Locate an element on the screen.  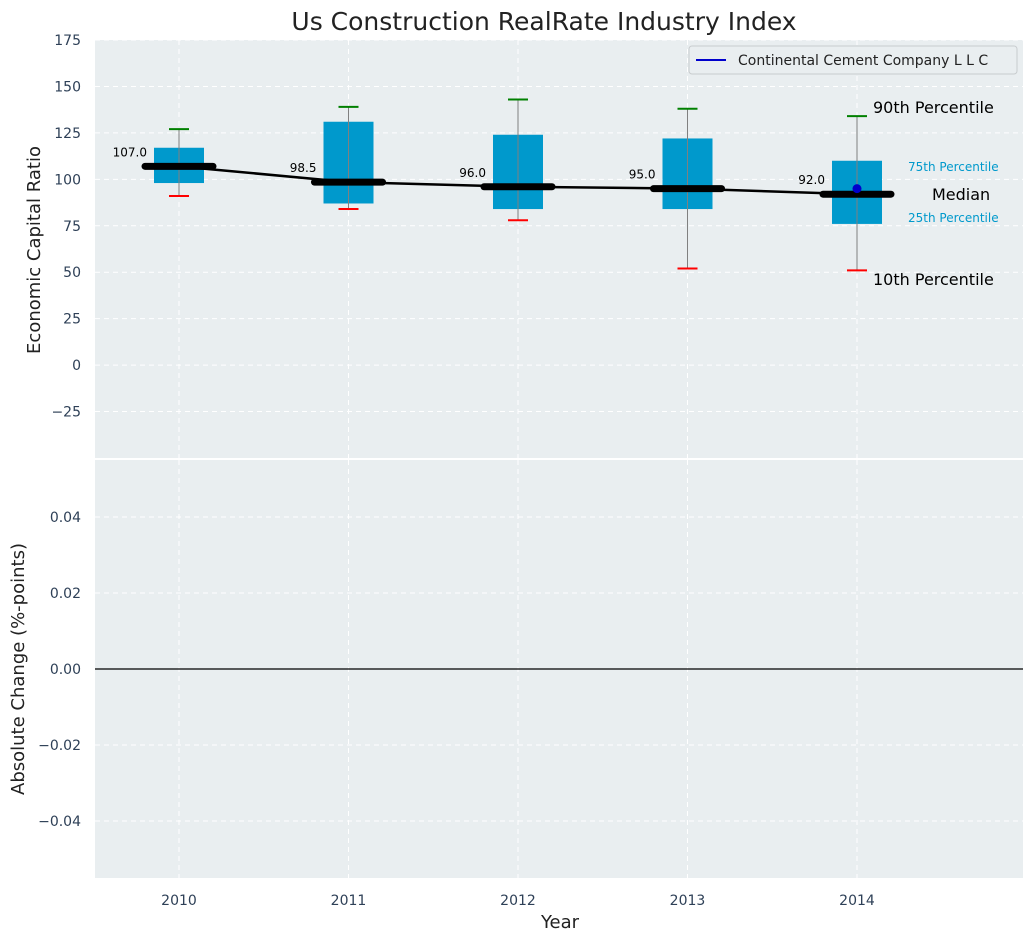
legend: Continental Cement Company L L C is located at coordinates (853, 60).